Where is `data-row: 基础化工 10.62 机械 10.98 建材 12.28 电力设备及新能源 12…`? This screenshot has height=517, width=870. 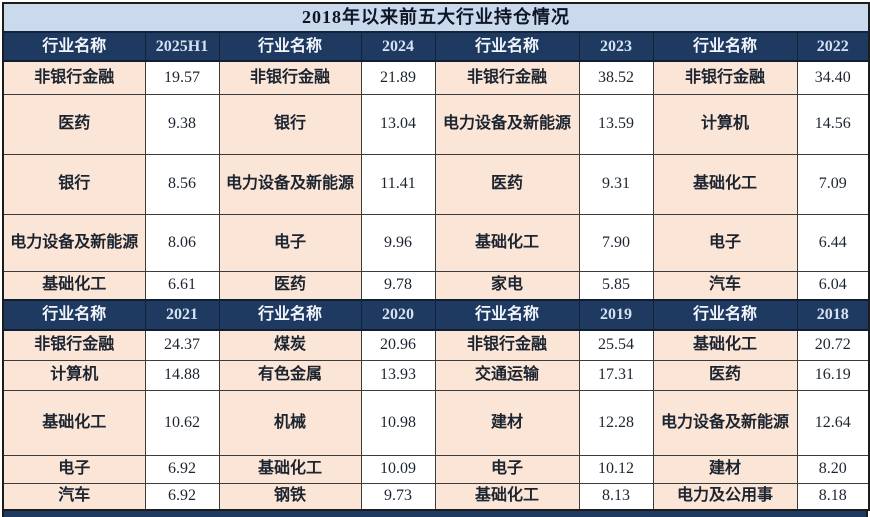 data-row: 基础化工 10.62 机械 10.98 建材 12.28 电力设备及新能源 12… is located at coordinates (436, 422).